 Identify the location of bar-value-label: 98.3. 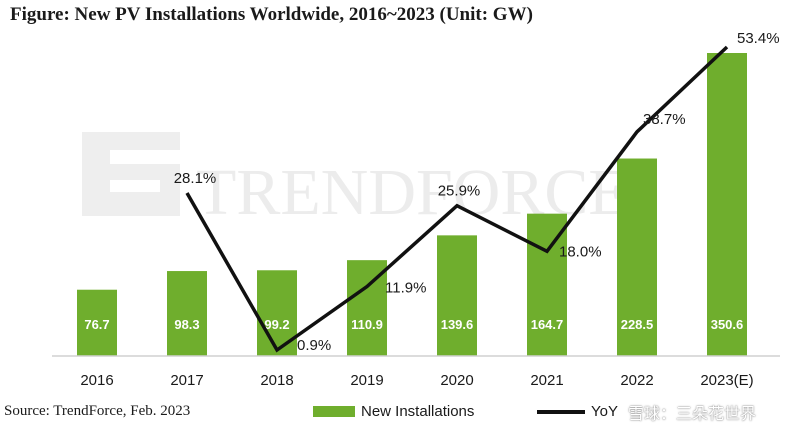
(186, 324).